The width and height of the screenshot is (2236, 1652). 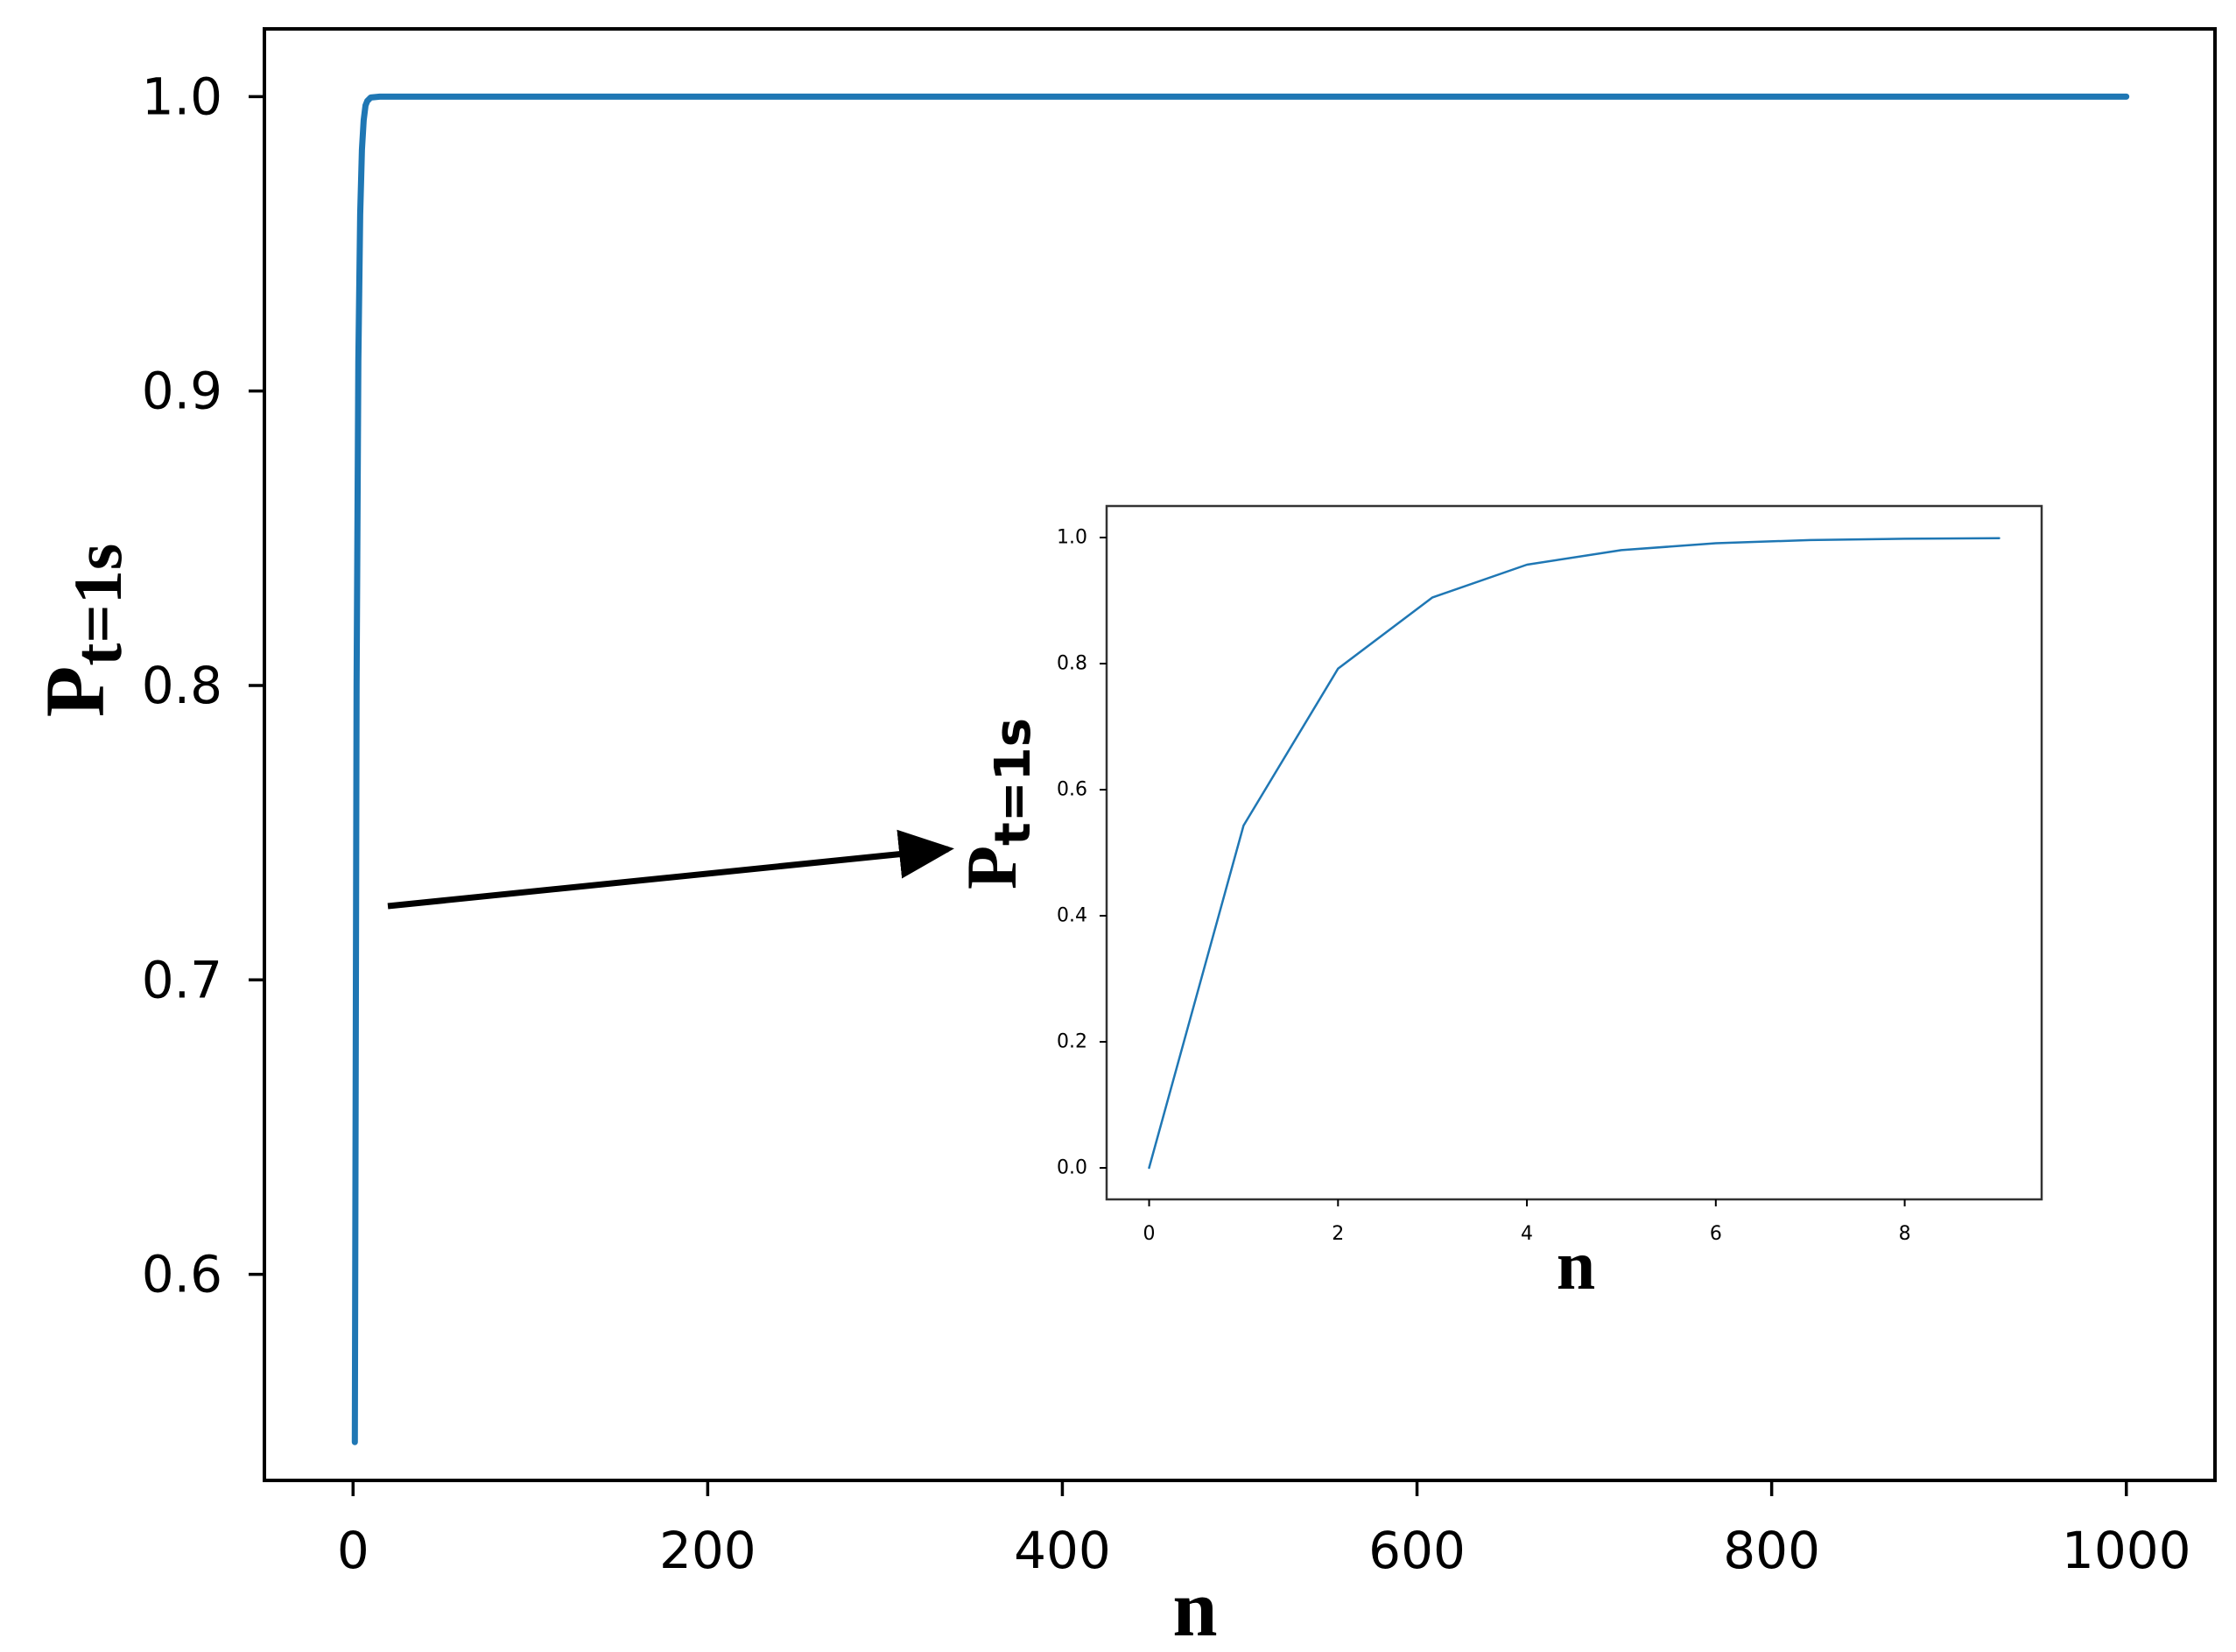 I want to click on inset-y-ticks: 0.0 0.2 0.4 0.6 0.8 1.0, so click(x=1082, y=853).